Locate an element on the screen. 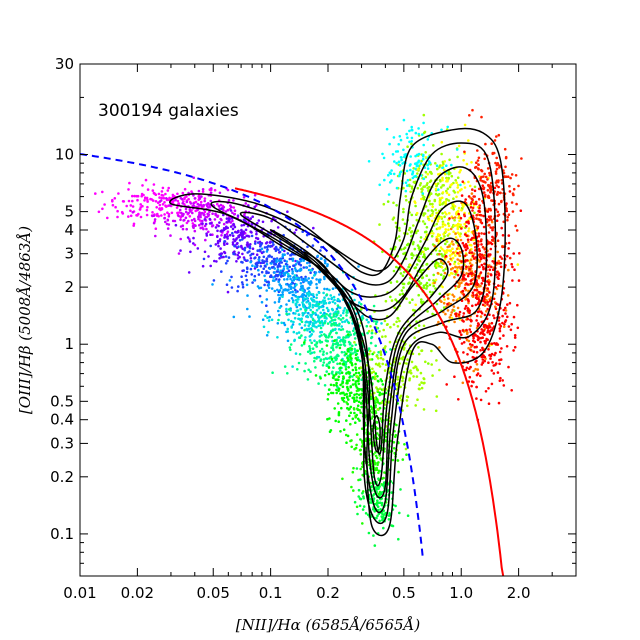  x-tick-label: 0.5 is located at coordinates (404, 593).